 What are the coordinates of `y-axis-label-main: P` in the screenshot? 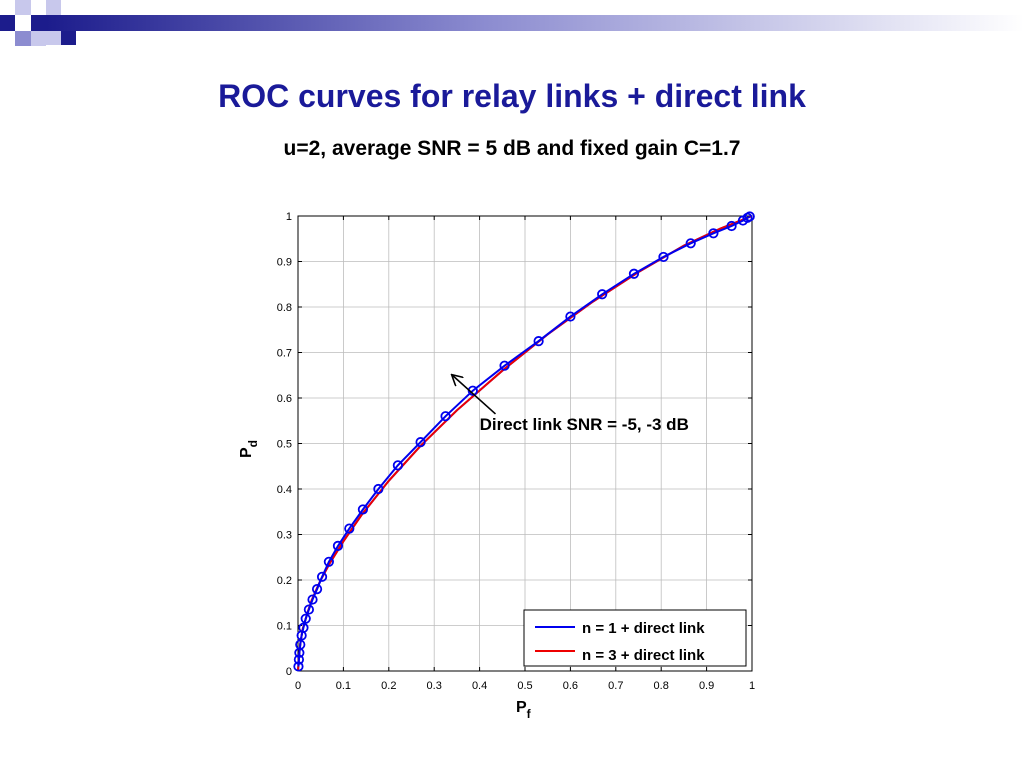 It's located at (246, 452).